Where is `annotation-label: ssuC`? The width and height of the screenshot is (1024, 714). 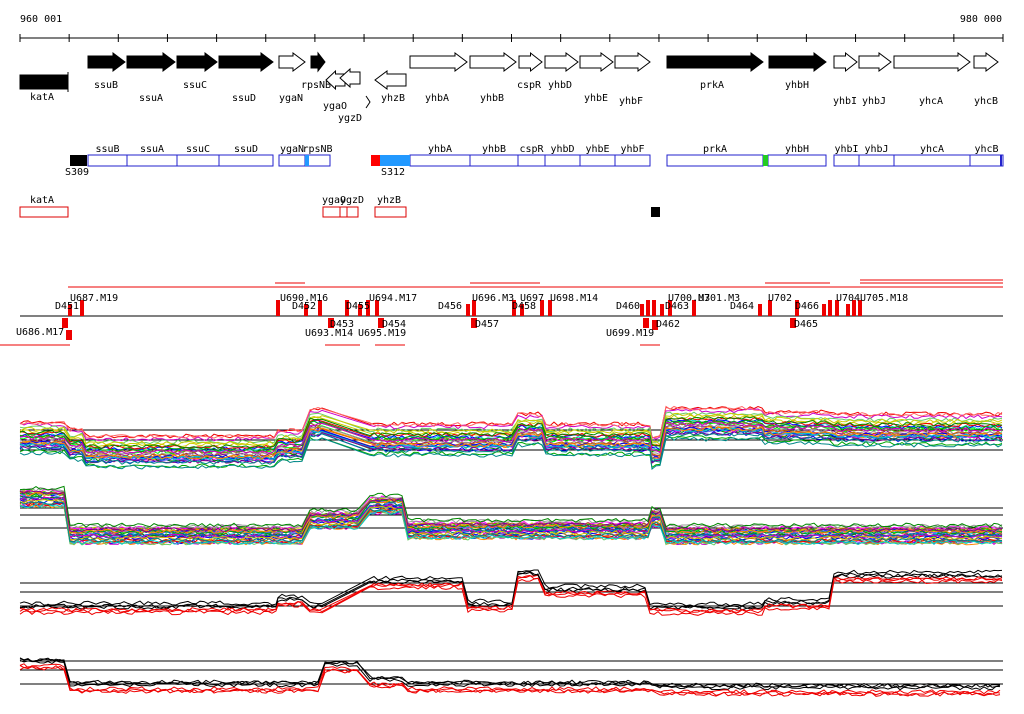
annotation-label: ssuC is located at coordinates (198, 149).